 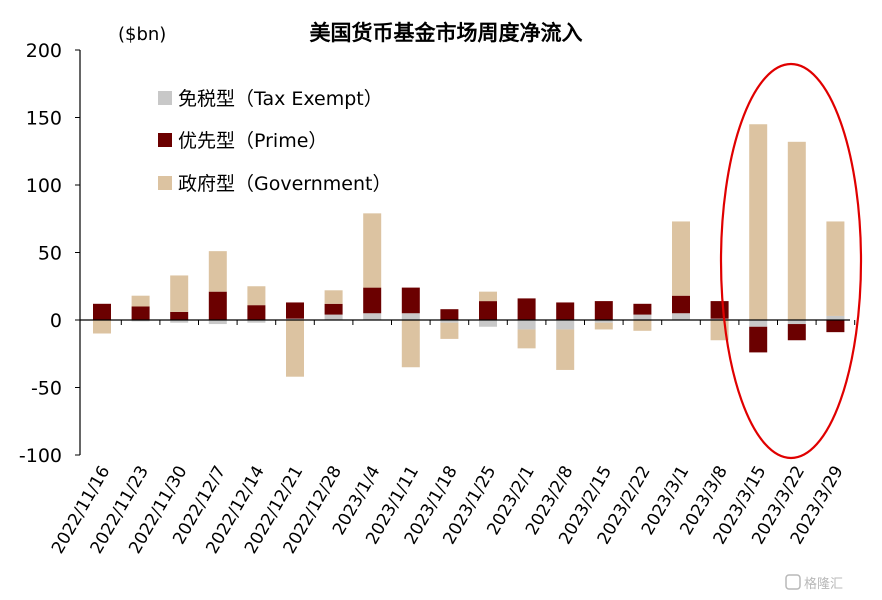 What do you see at coordinates (793, 582) in the screenshot?
I see `watermark-logo-icon` at bounding box center [793, 582].